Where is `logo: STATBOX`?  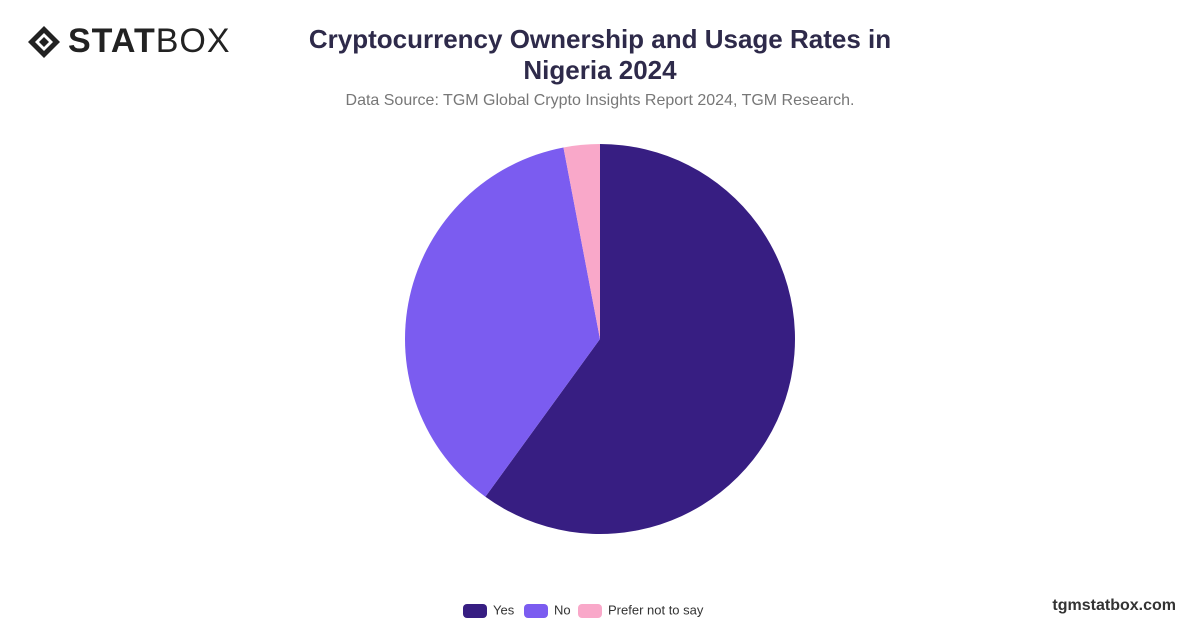
logo: STATBOX is located at coordinates (128, 41).